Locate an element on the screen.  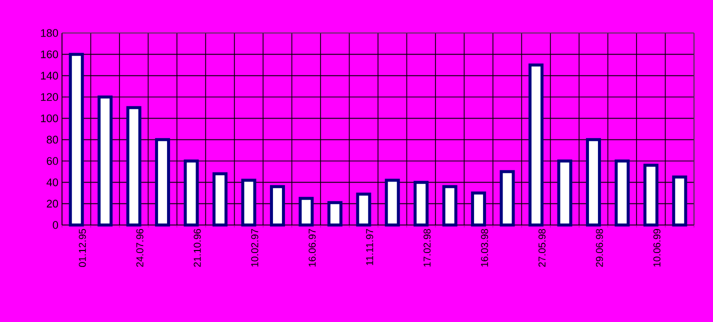
y-tick-label: 120 is located at coordinates (49, 97).